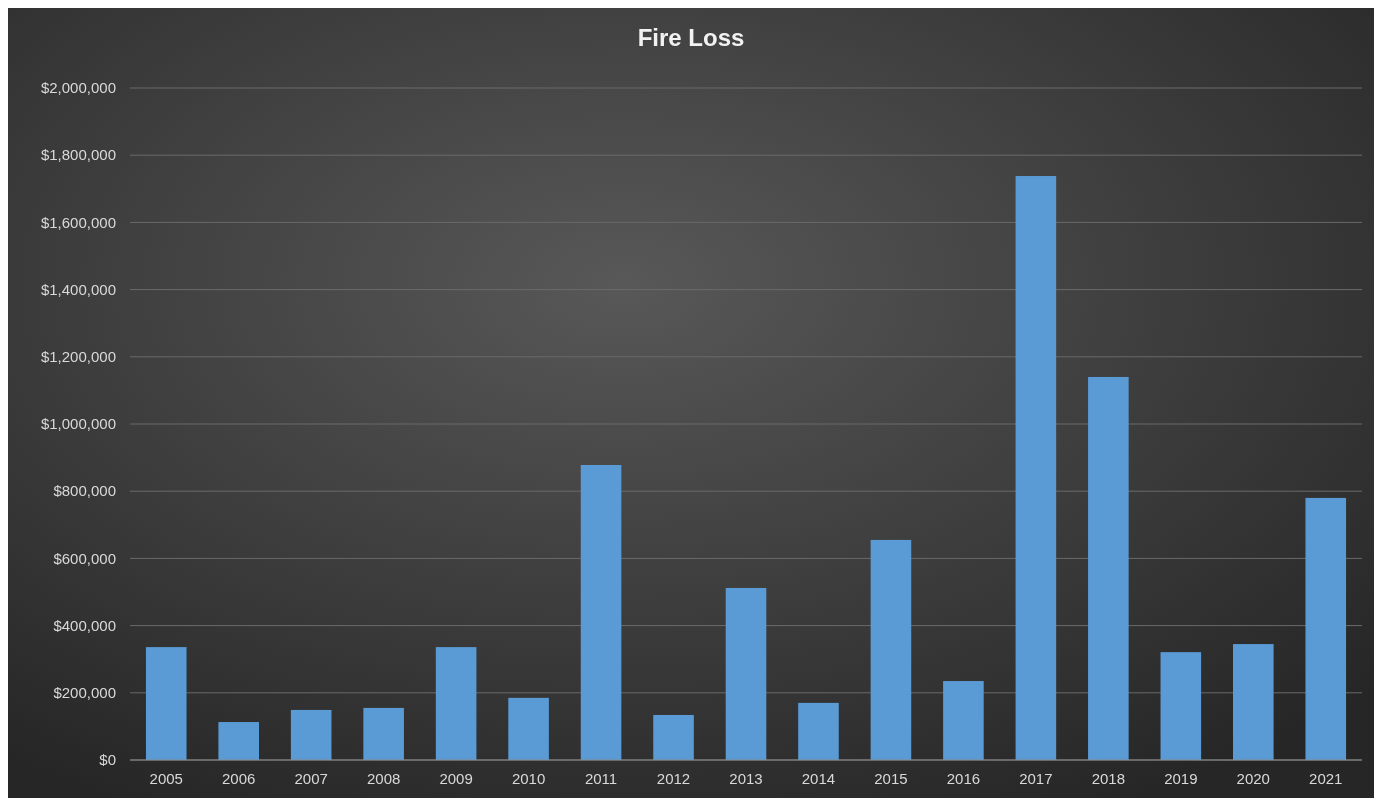 The height and width of the screenshot is (806, 1382). I want to click on y-tick-label: $600,000, so click(84, 558).